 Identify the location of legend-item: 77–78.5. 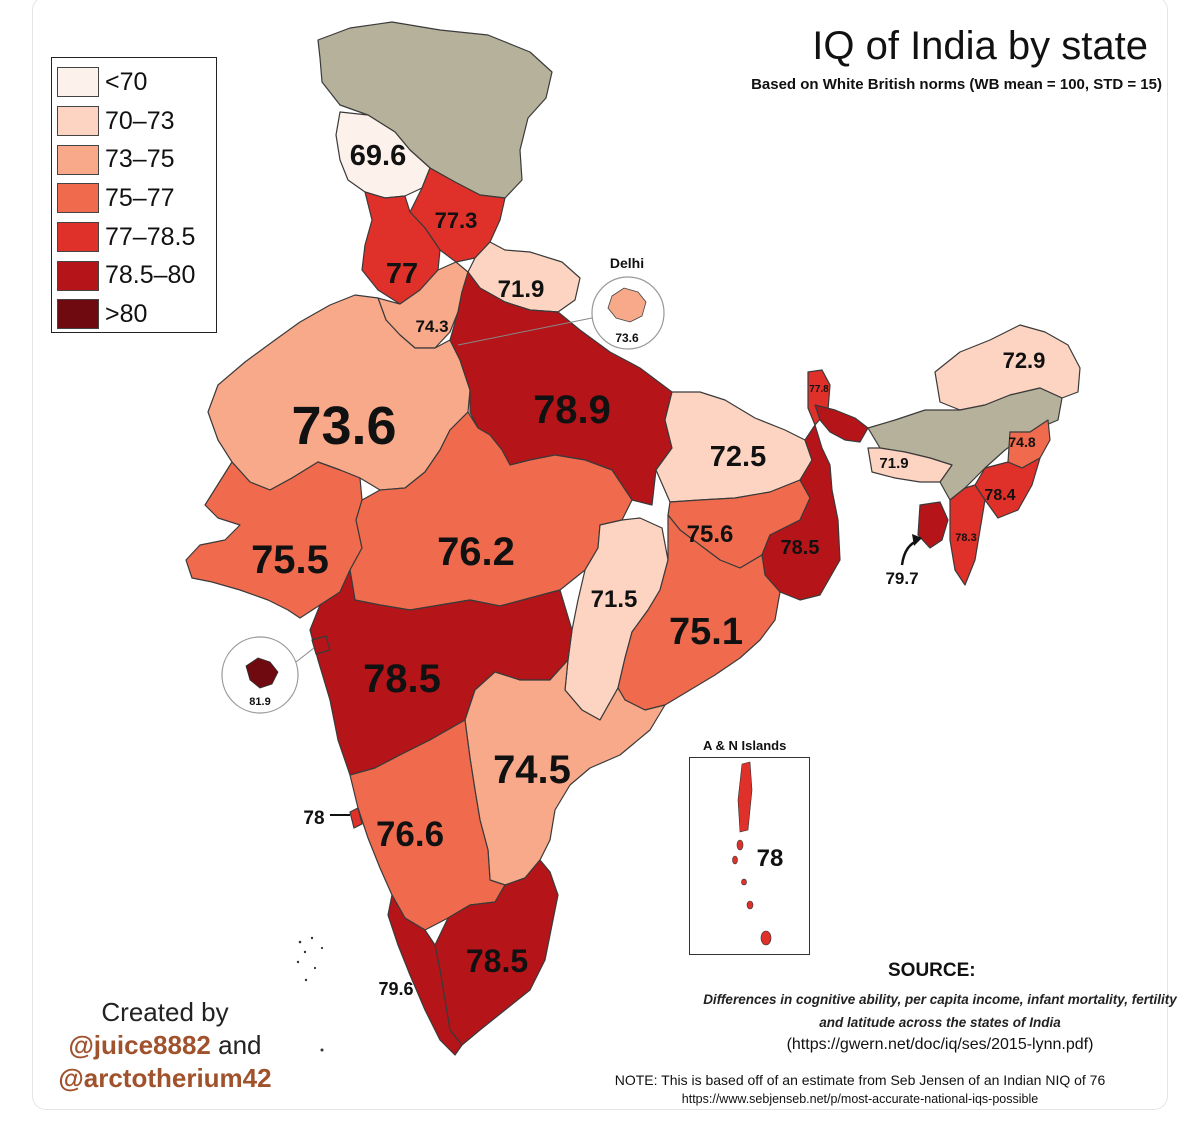
(136, 237).